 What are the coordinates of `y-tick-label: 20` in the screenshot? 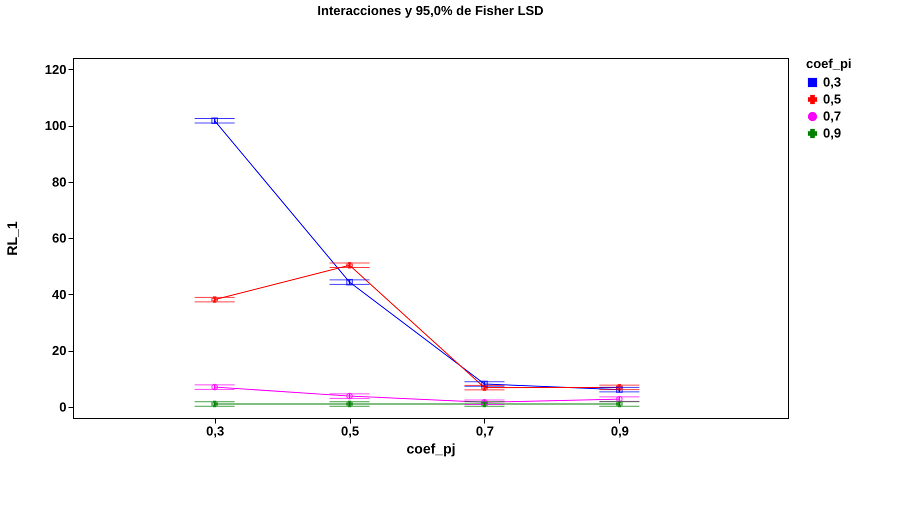 It's located at (59, 350).